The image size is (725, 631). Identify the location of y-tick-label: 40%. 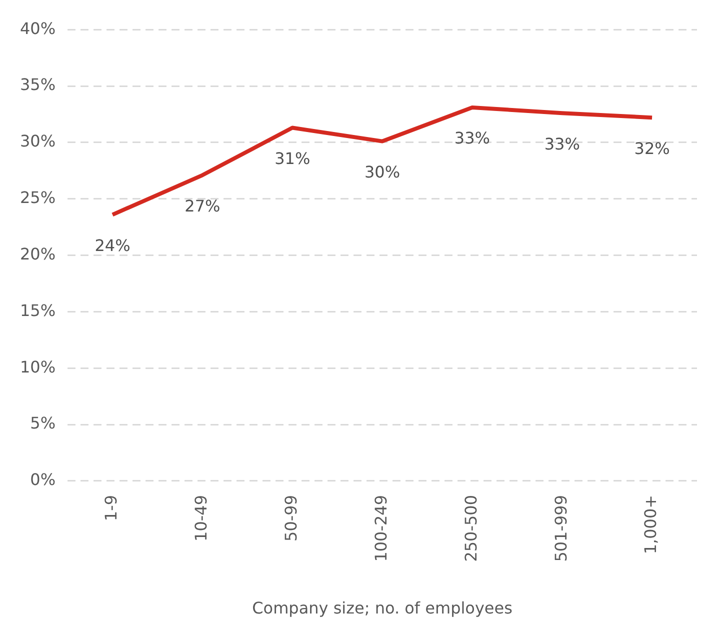
(38, 28).